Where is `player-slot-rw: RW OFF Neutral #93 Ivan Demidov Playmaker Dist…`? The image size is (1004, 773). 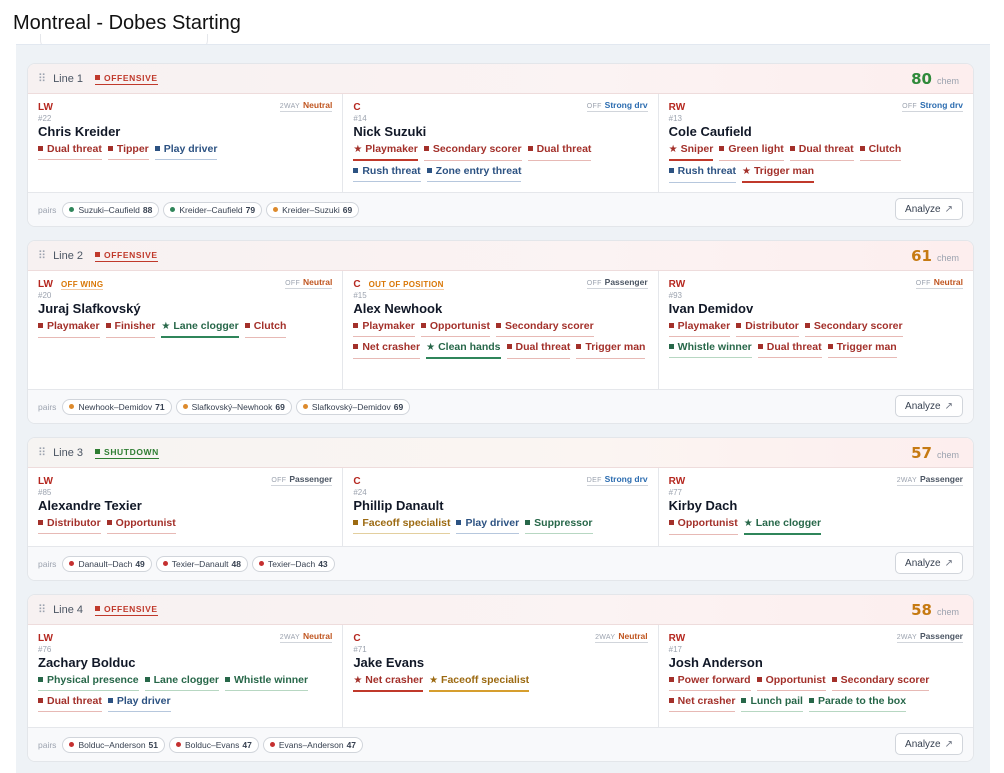
player-slot-rw: RW OFF Neutral #93 Ivan Demidov Playmaker Dist… is located at coordinates (816, 330).